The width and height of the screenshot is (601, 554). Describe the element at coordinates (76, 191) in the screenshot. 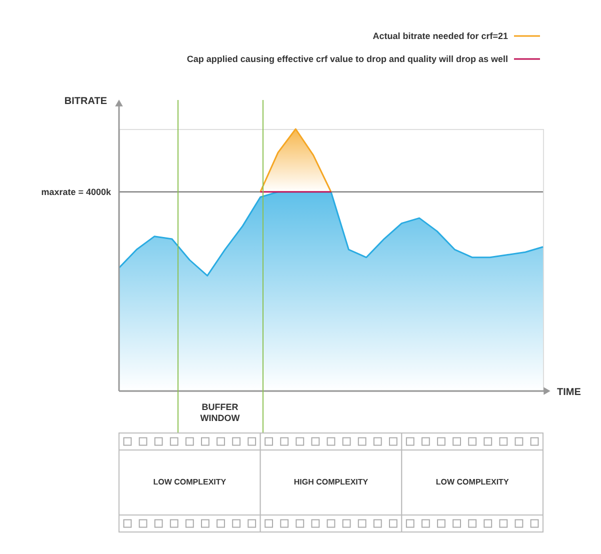

I see `text: maxrate = 4000k` at that location.